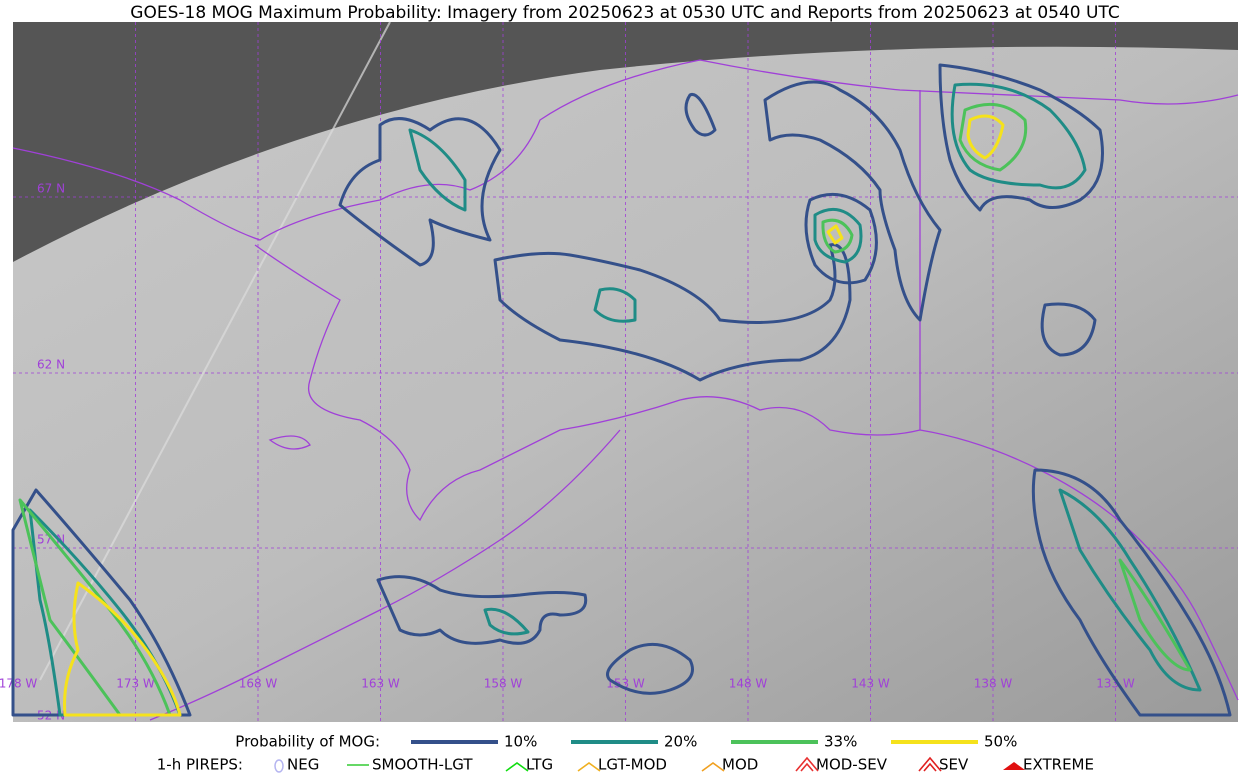 The image size is (1250, 782). What do you see at coordinates (993, 684) in the screenshot?
I see `longitude-label: 138 W` at bounding box center [993, 684].